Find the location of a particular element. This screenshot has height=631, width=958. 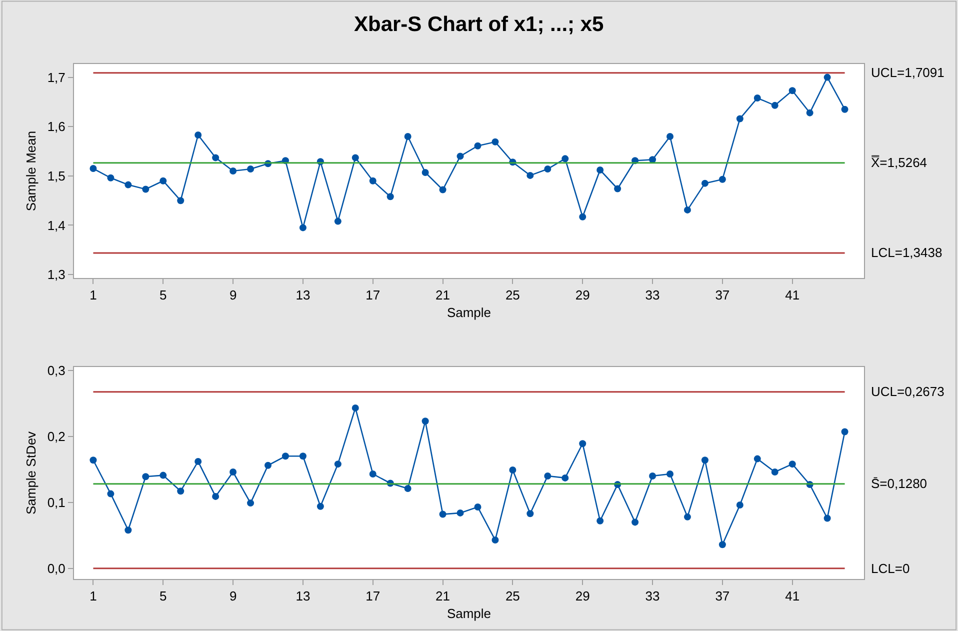

x-tick-label: 5 is located at coordinates (163, 295).